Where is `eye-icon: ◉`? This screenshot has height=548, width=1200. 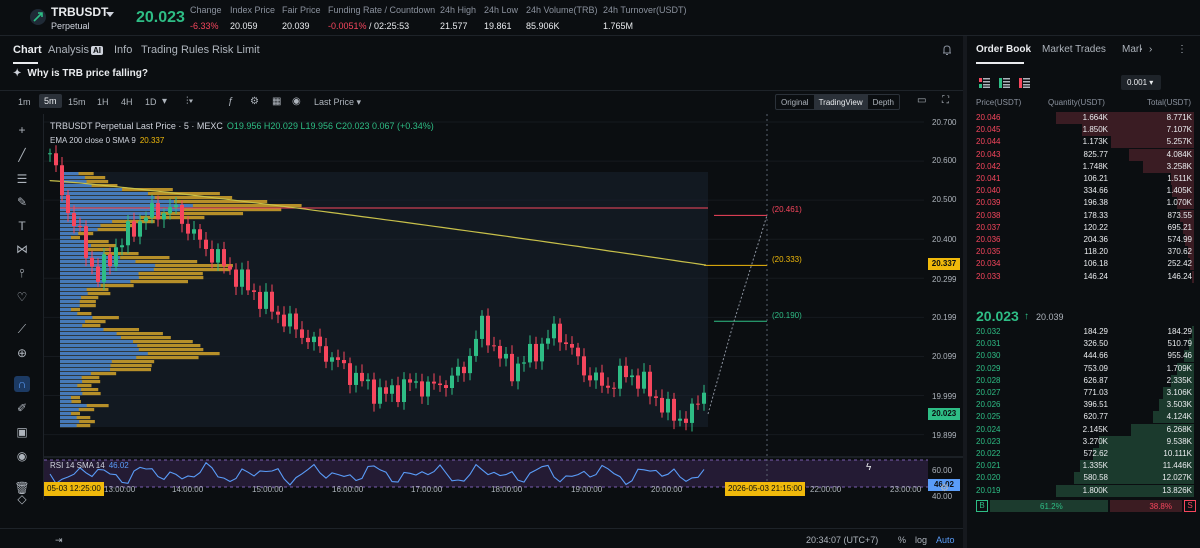
eye-icon: ◉ is located at coordinates (22, 456).